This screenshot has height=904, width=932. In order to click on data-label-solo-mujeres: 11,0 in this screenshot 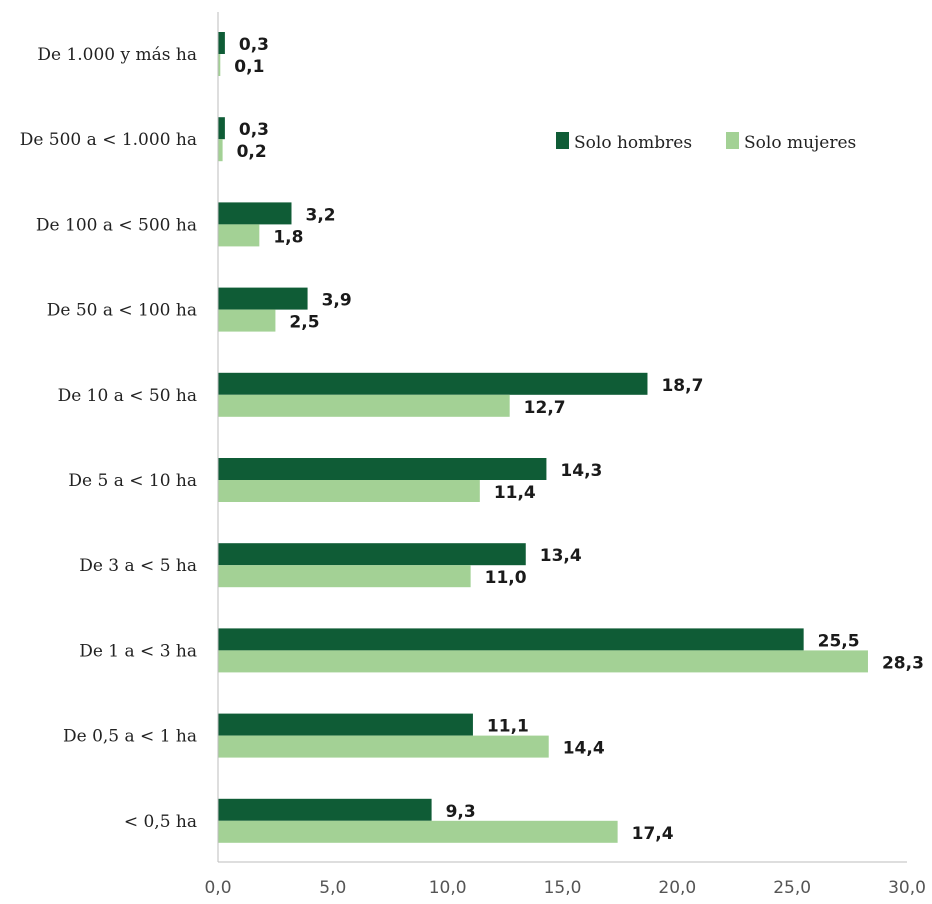, I will do `click(506, 578)`.